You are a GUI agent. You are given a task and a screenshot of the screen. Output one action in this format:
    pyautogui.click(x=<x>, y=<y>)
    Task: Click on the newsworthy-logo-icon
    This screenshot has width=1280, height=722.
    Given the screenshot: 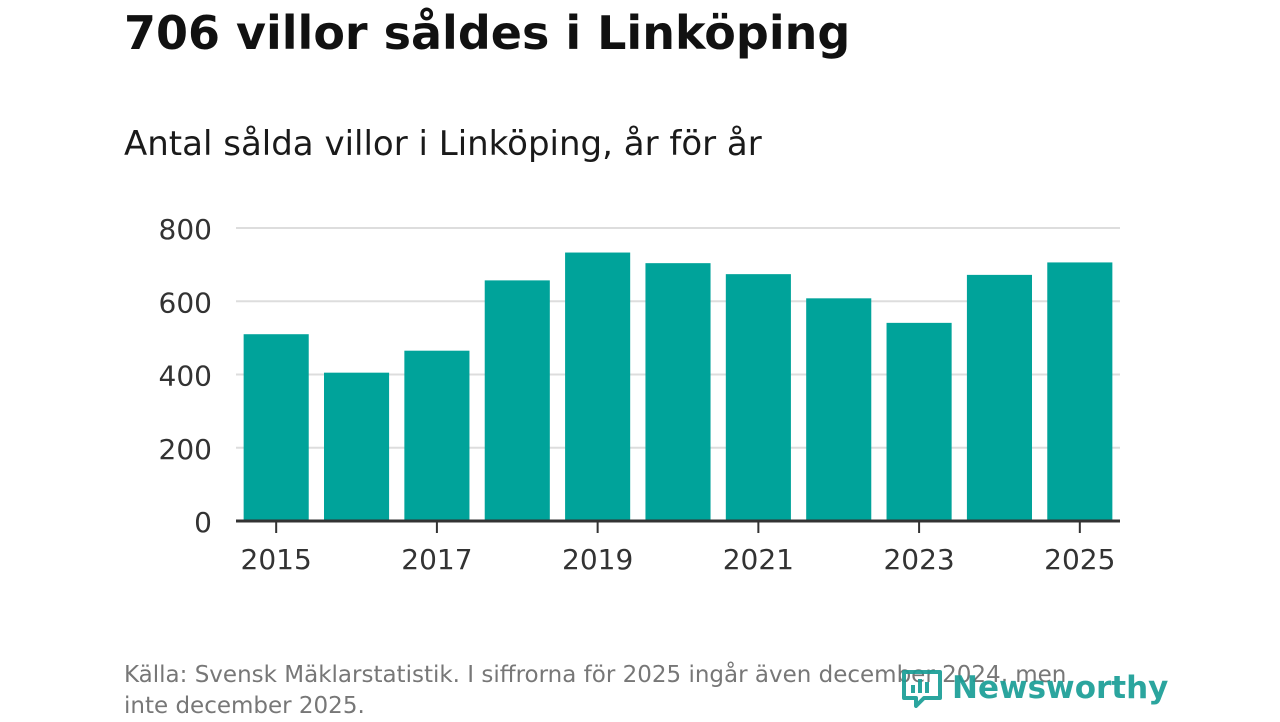 What is the action you would take?
    pyautogui.click(x=922, y=689)
    